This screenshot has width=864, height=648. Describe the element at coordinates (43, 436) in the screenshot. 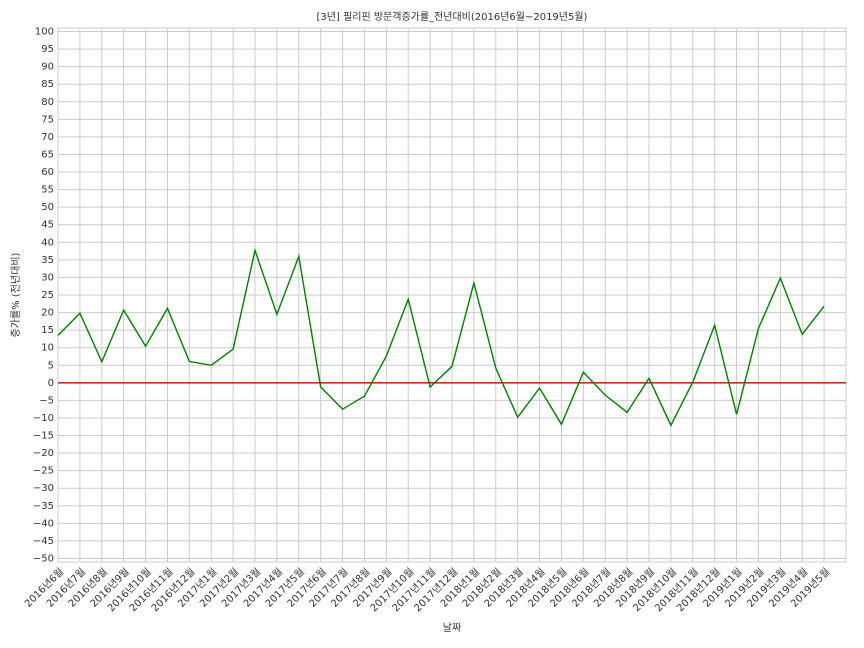

I see `y-tick-label: −15` at that location.